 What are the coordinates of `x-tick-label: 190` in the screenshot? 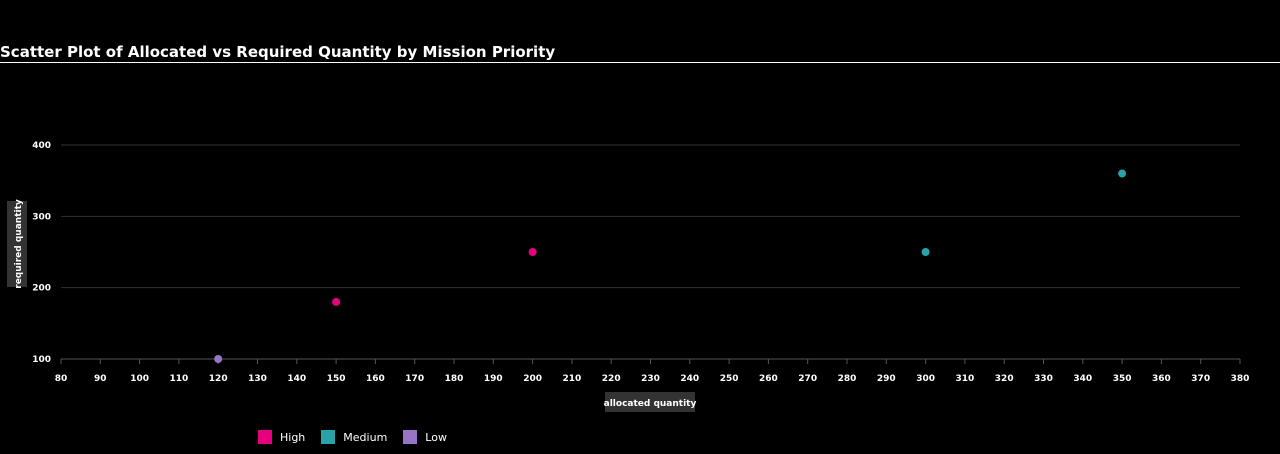 It's located at (493, 379).